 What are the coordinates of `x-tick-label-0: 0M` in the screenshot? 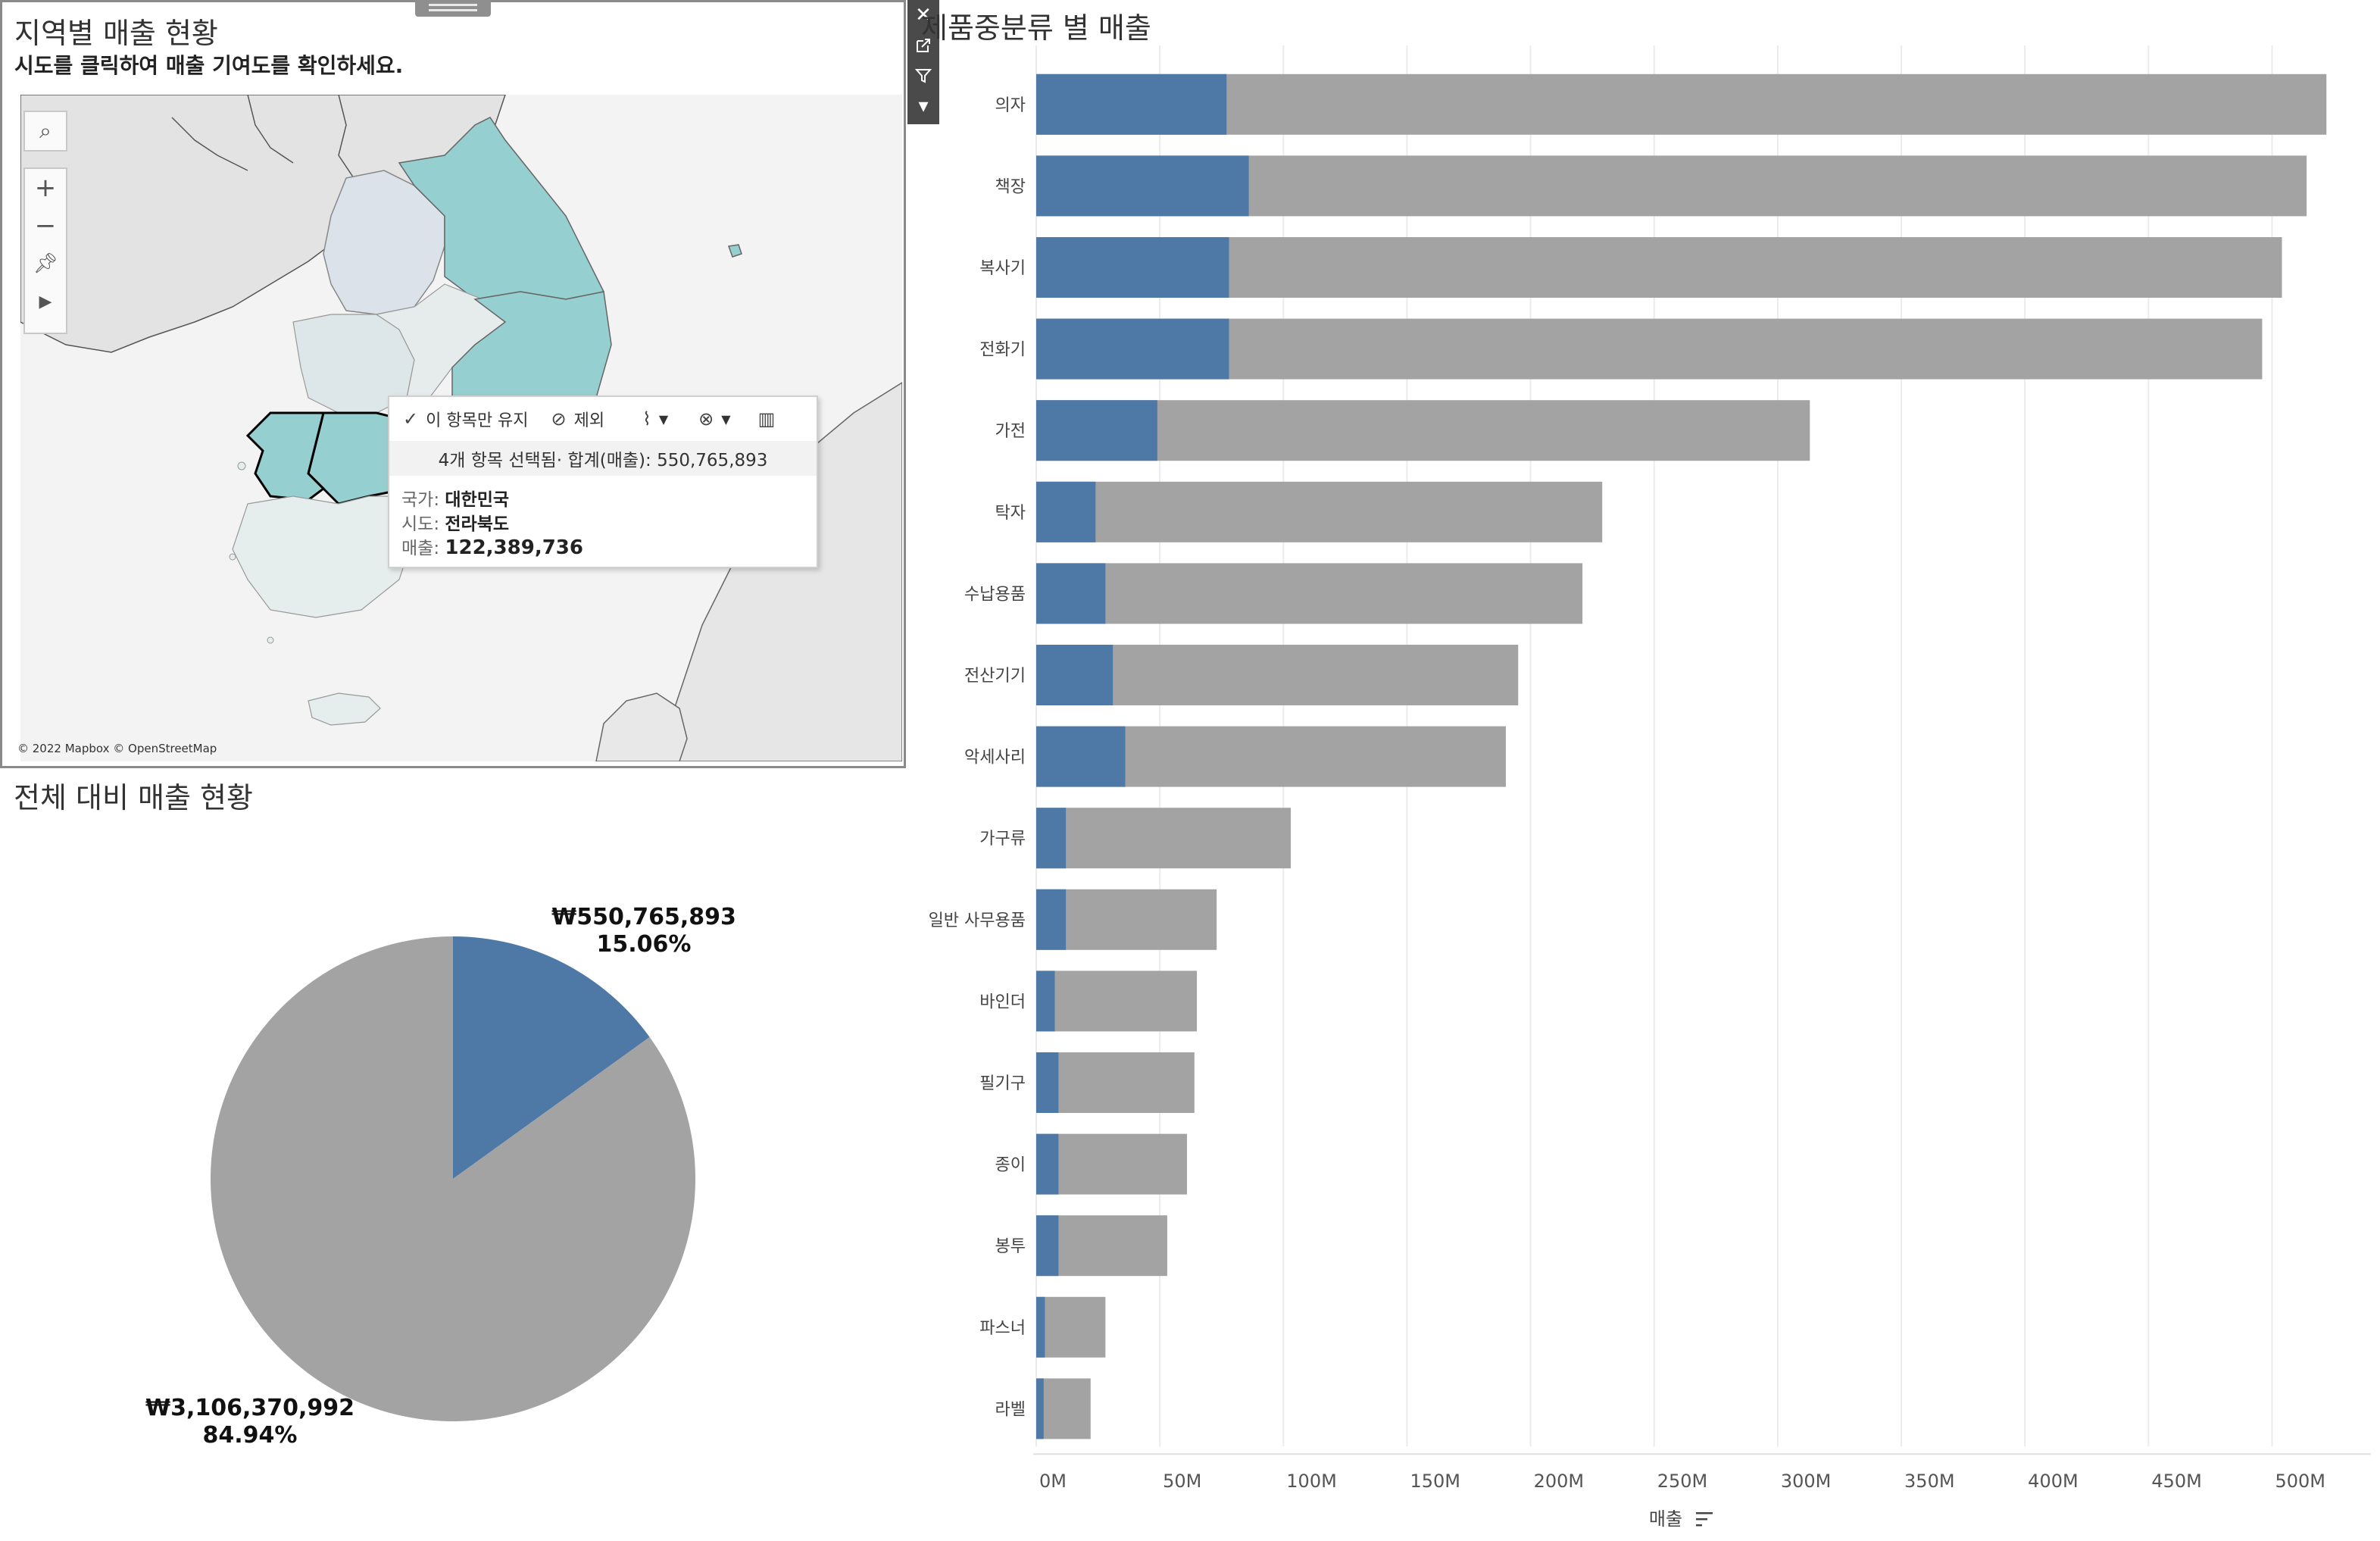 It's located at (1053, 1481).